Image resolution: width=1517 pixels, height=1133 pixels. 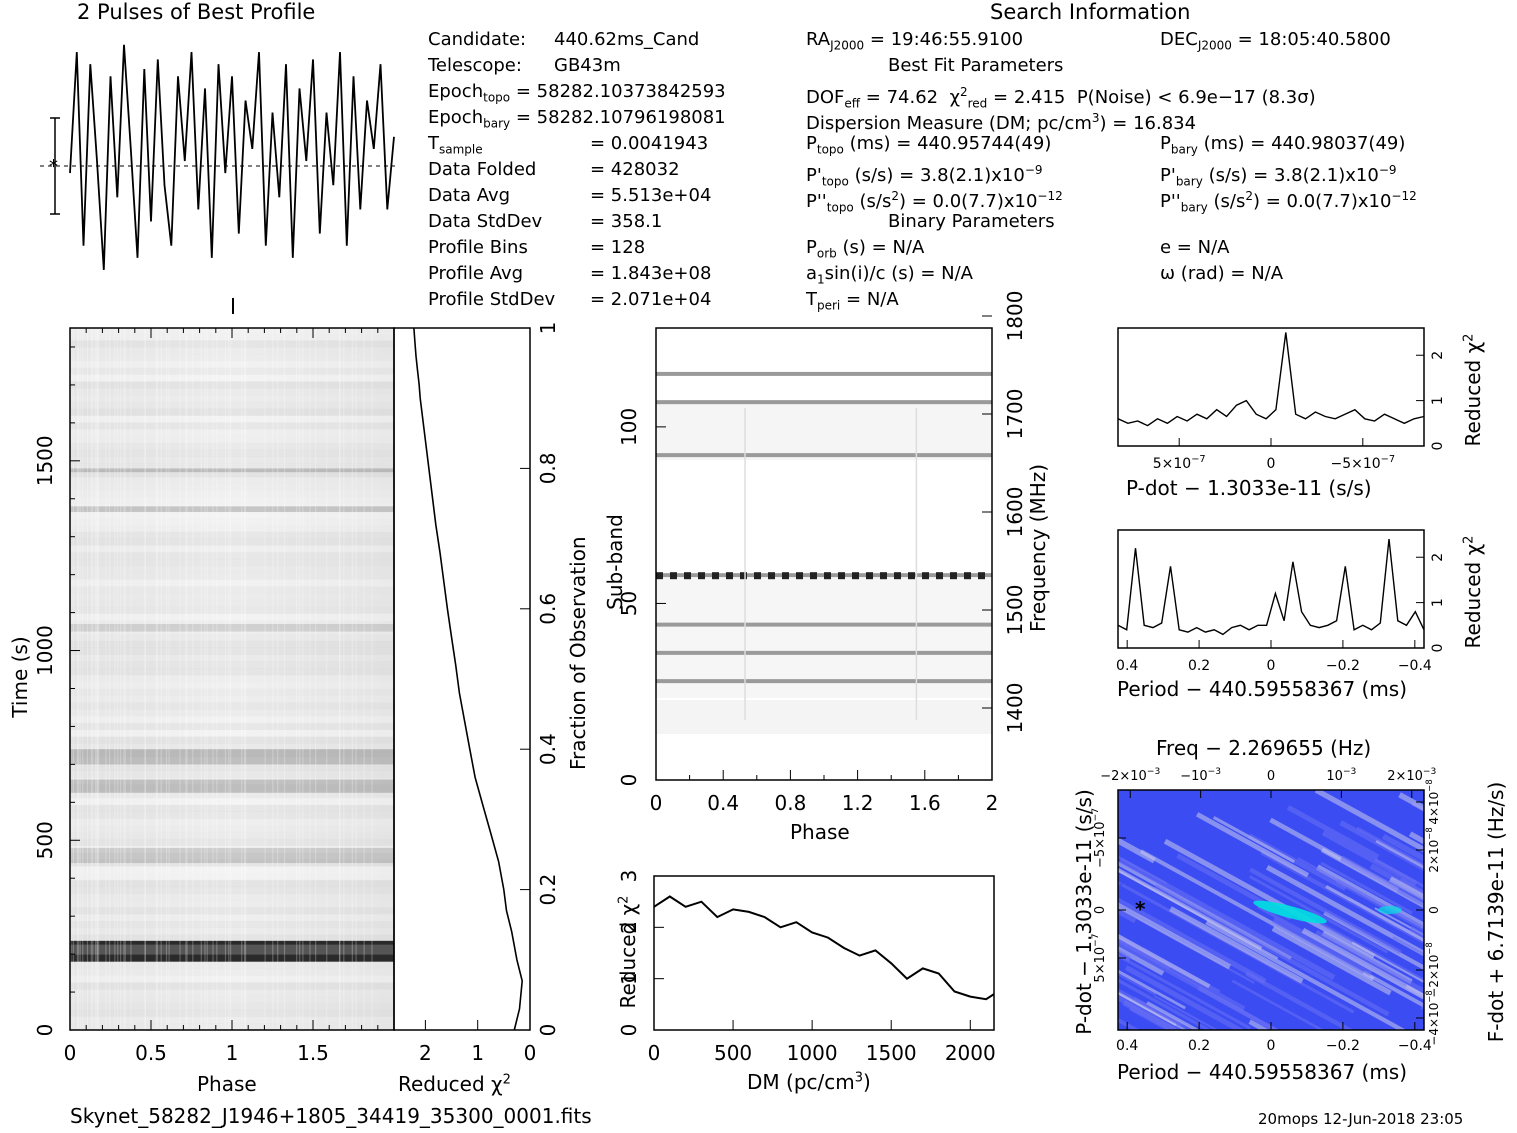 I want to click on y-tick-label: 0.4, so click(x=548, y=749).